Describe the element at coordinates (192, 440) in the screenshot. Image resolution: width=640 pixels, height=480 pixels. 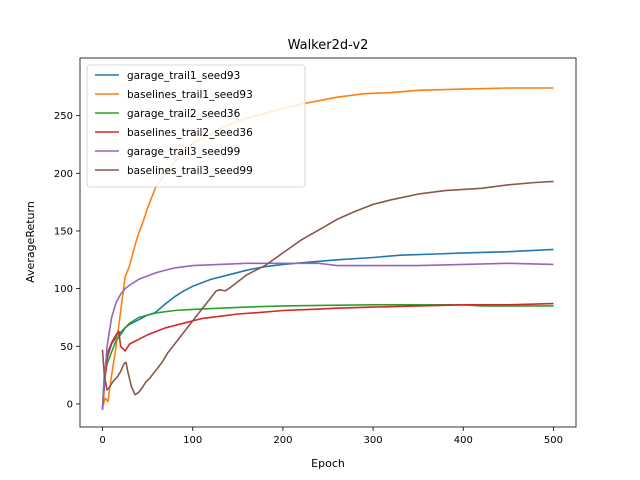
I see `x-tick-label: 100` at that location.